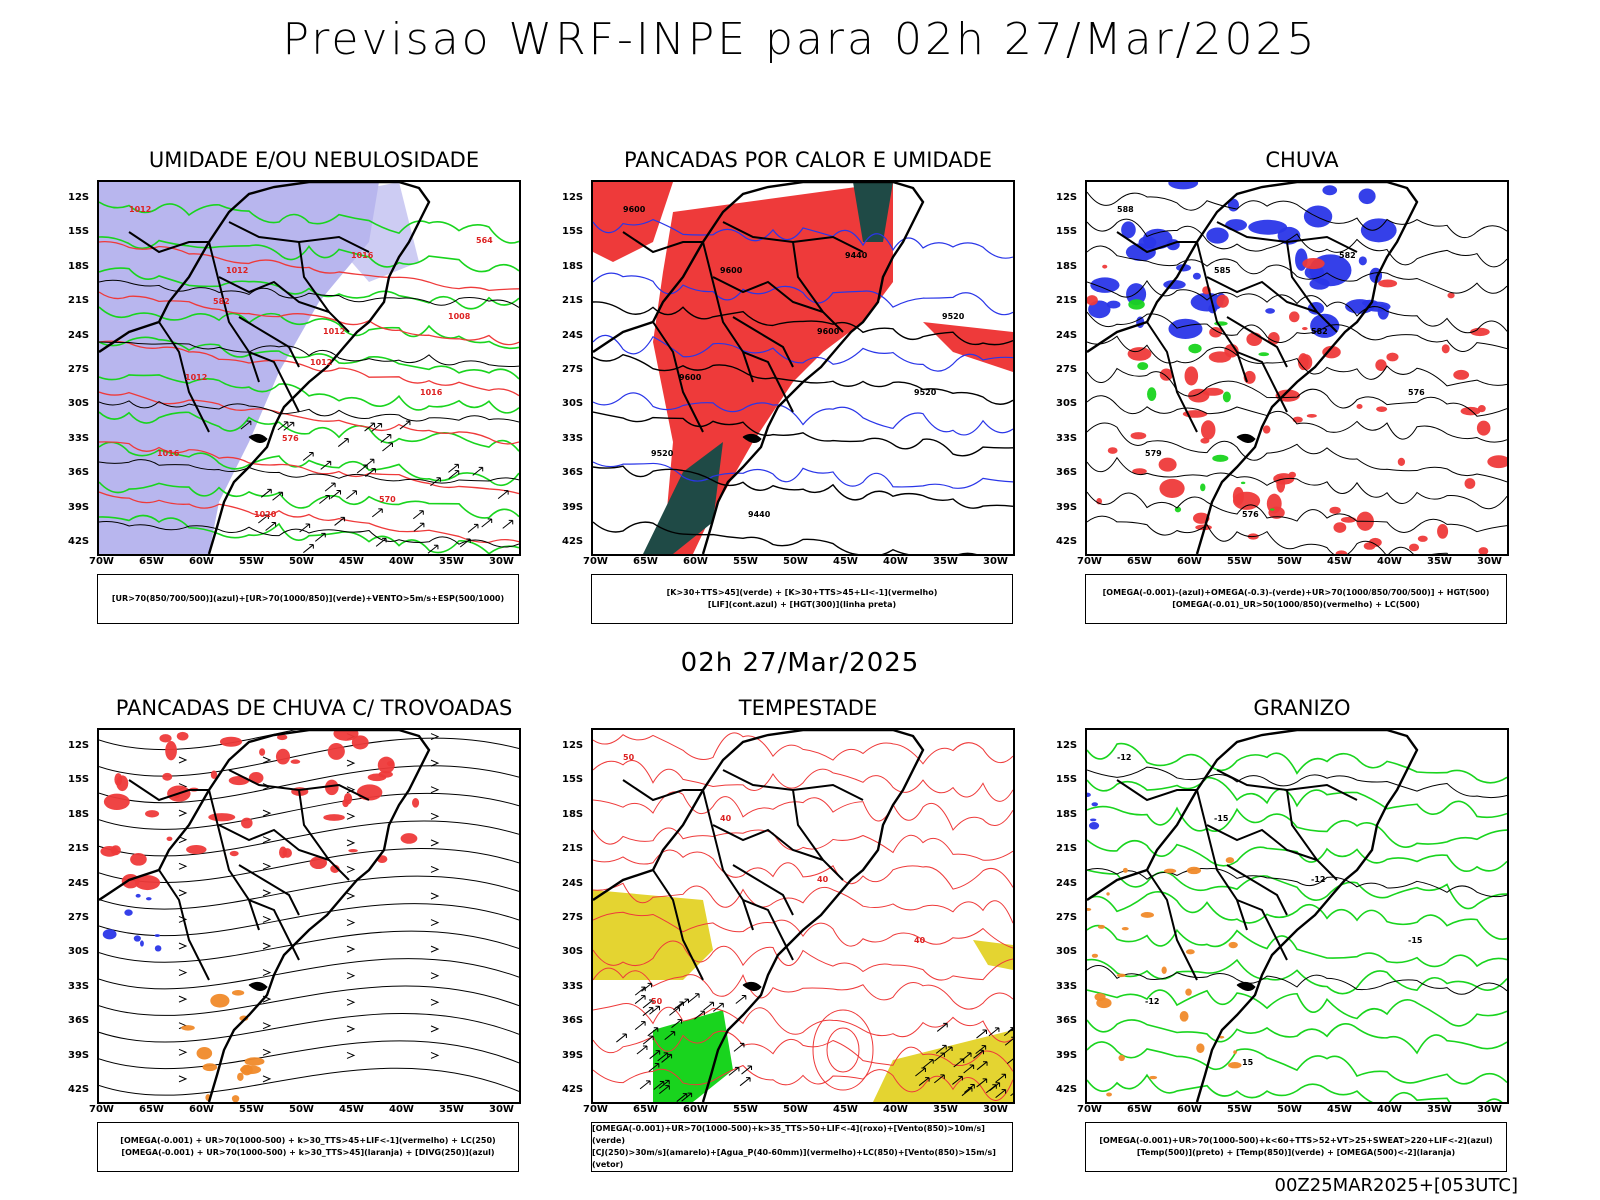 The image size is (1600, 1200). Describe the element at coordinates (808, 708) in the screenshot. I see `panel-title: TEMPESTADE` at that location.